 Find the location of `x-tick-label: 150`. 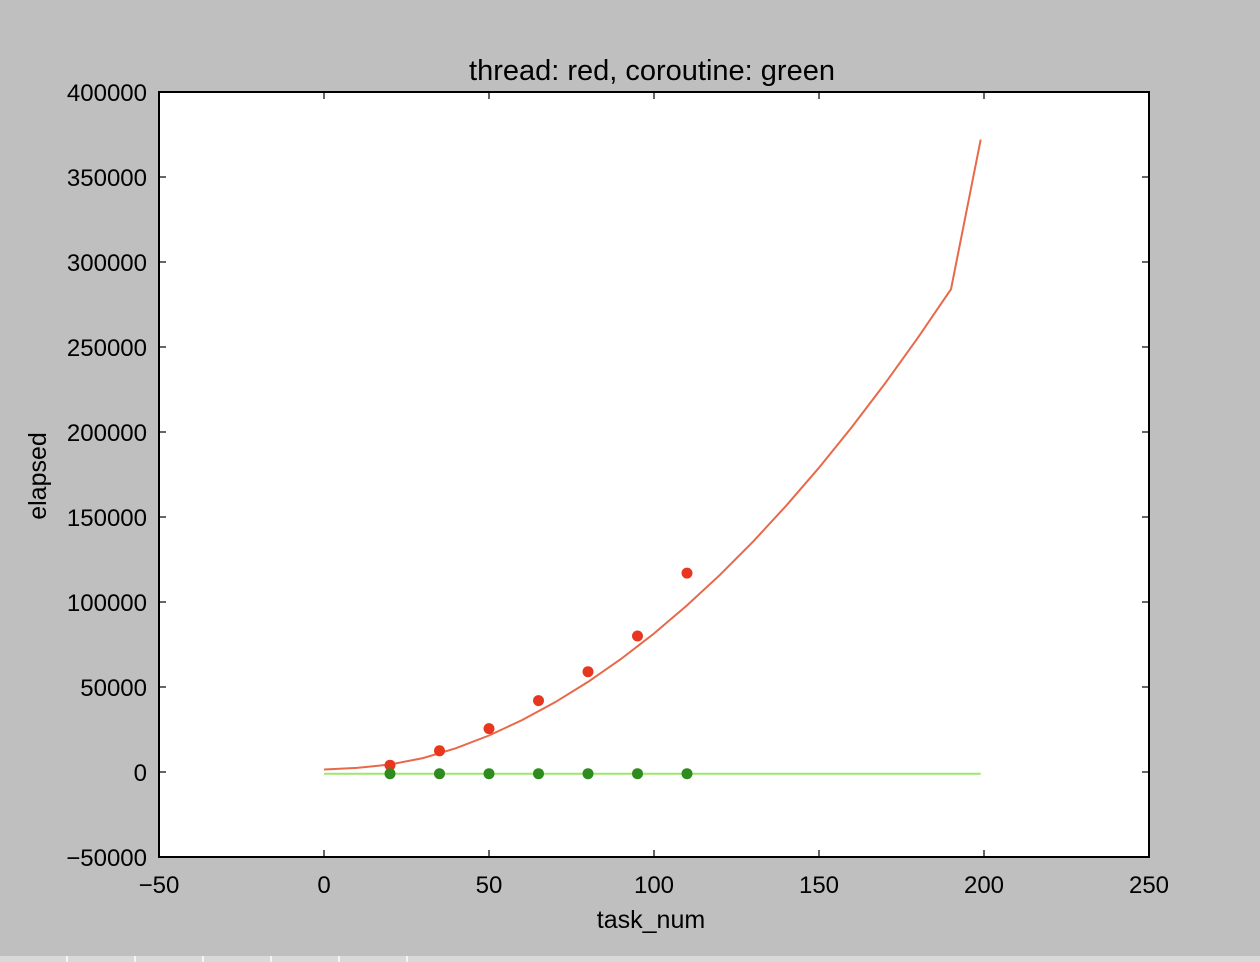

x-tick-label: 150 is located at coordinates (819, 885).